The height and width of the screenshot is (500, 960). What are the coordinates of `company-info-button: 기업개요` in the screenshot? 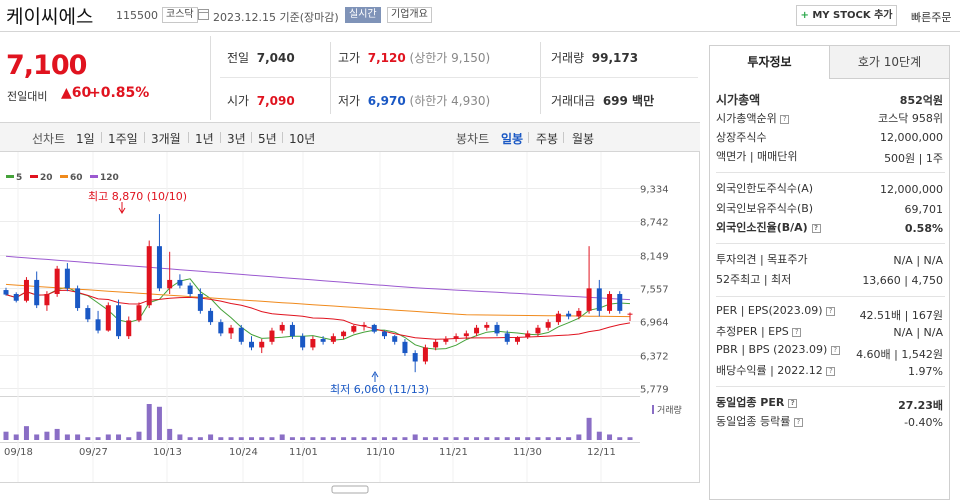 It's located at (409, 15).